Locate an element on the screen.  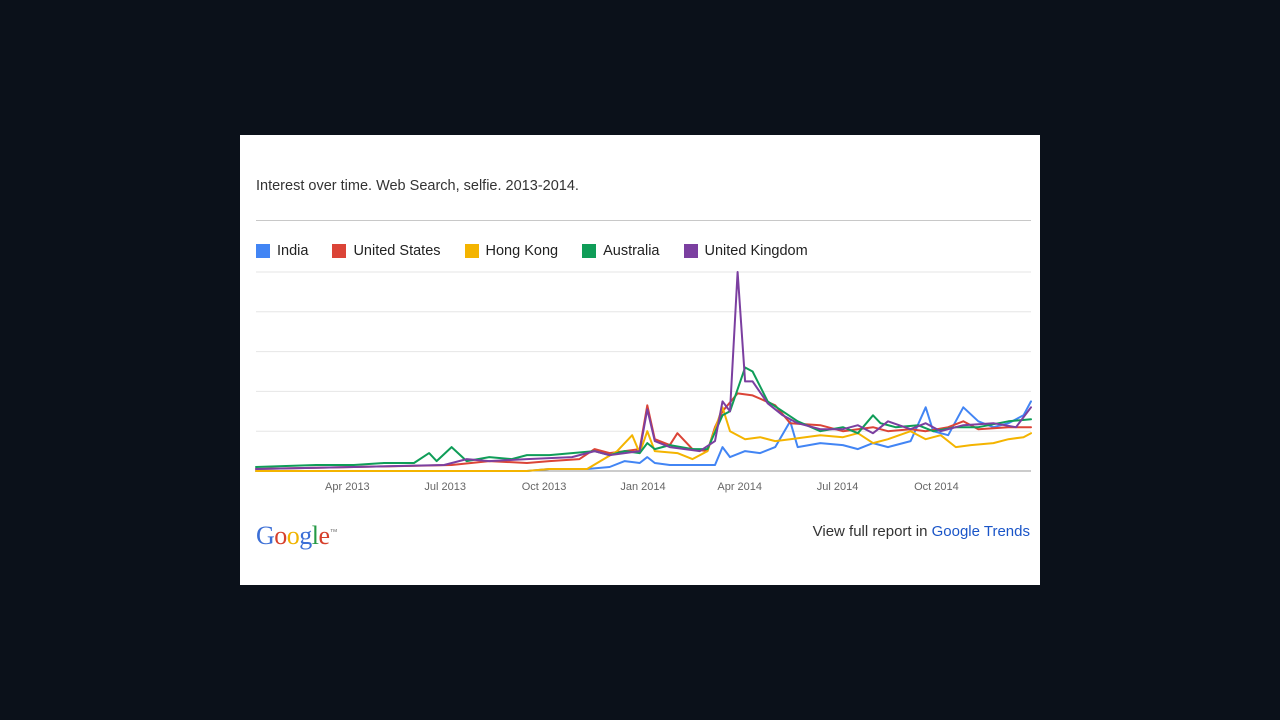
legend-label-united-states: United States is located at coordinates (397, 251).